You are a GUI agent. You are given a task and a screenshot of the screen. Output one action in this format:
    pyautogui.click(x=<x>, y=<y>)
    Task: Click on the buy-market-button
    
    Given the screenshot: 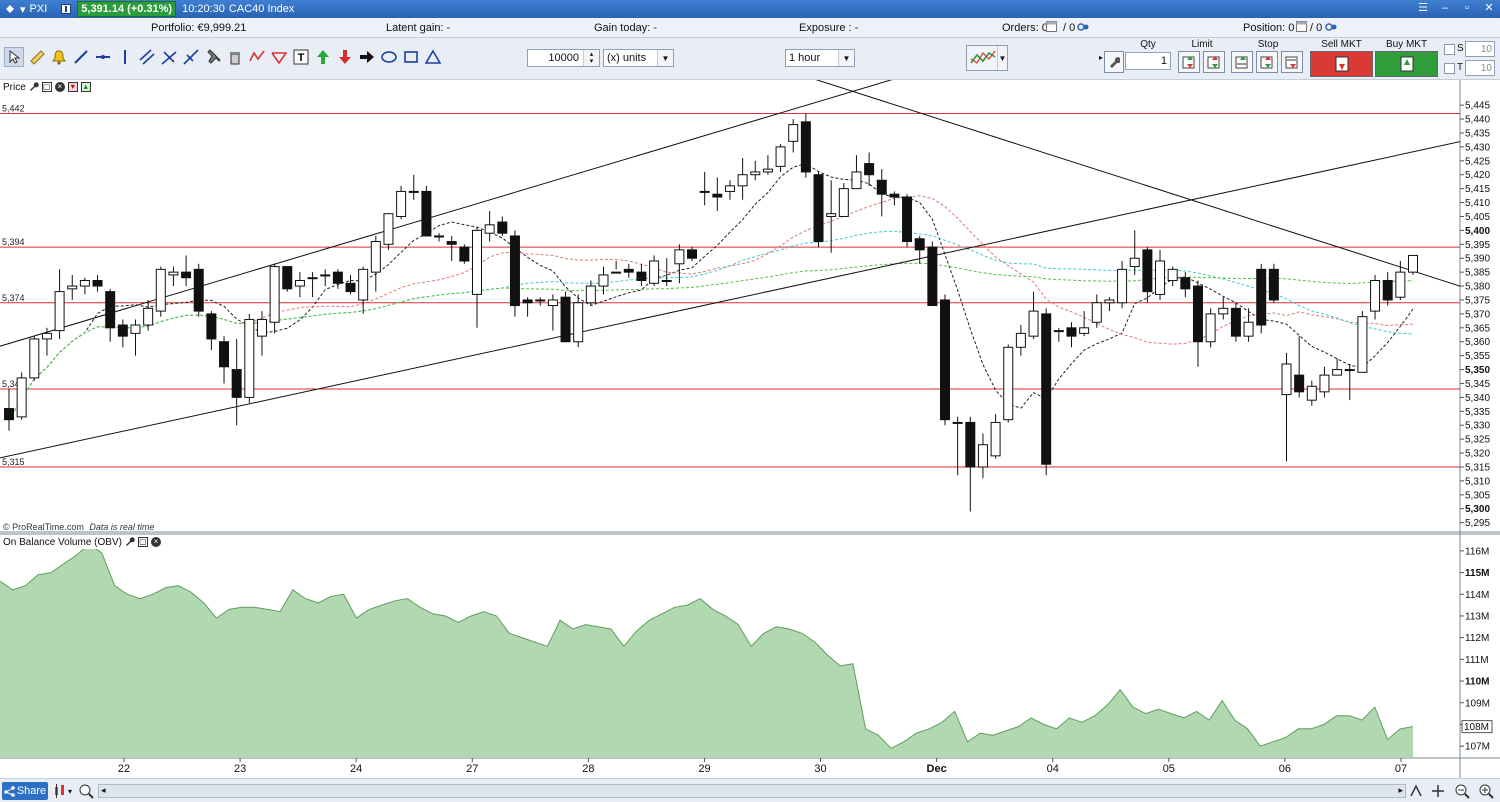 What is the action you would take?
    pyautogui.click(x=1406, y=64)
    